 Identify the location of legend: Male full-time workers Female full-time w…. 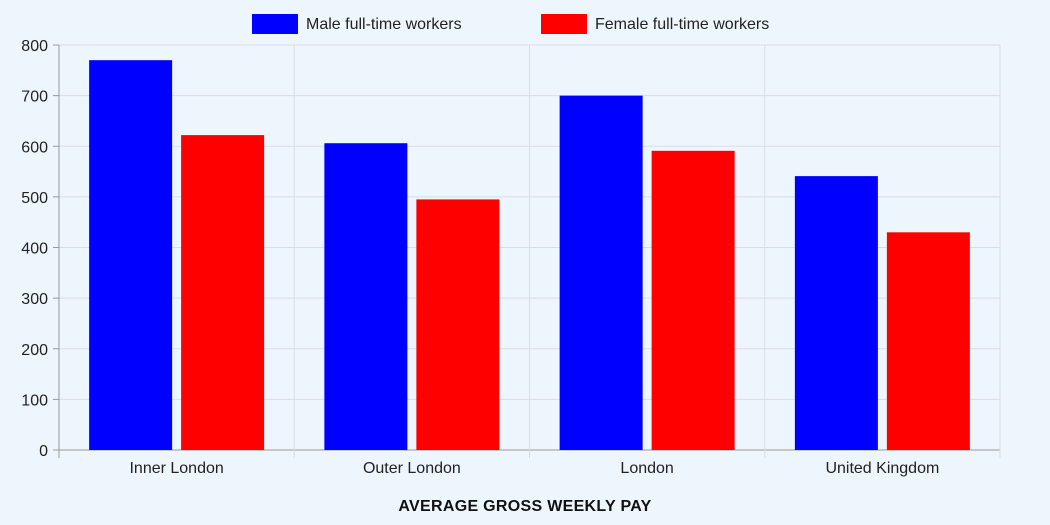
(510, 24).